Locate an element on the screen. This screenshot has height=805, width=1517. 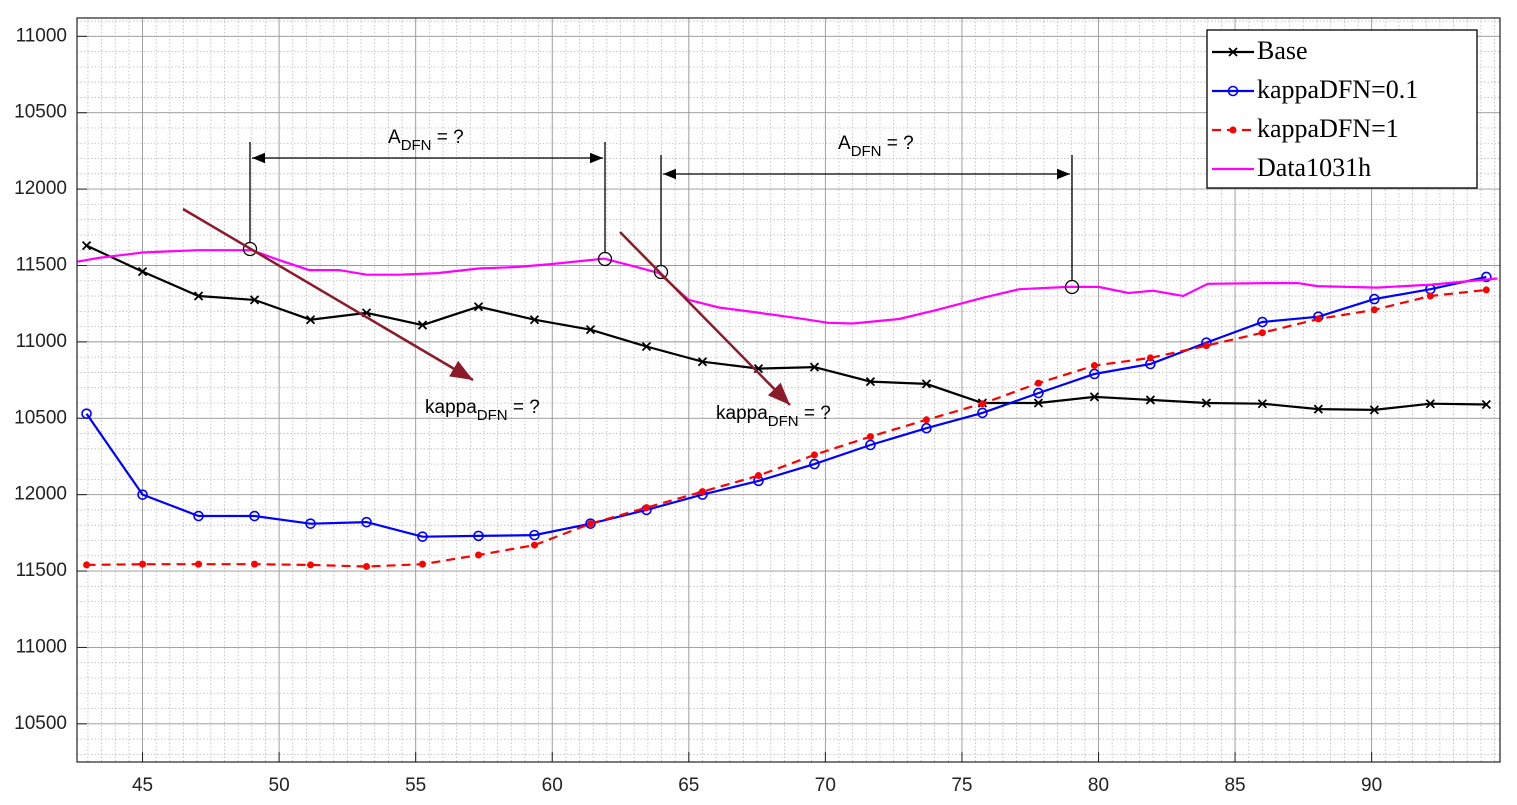
series-line is located at coordinates (787, 287).